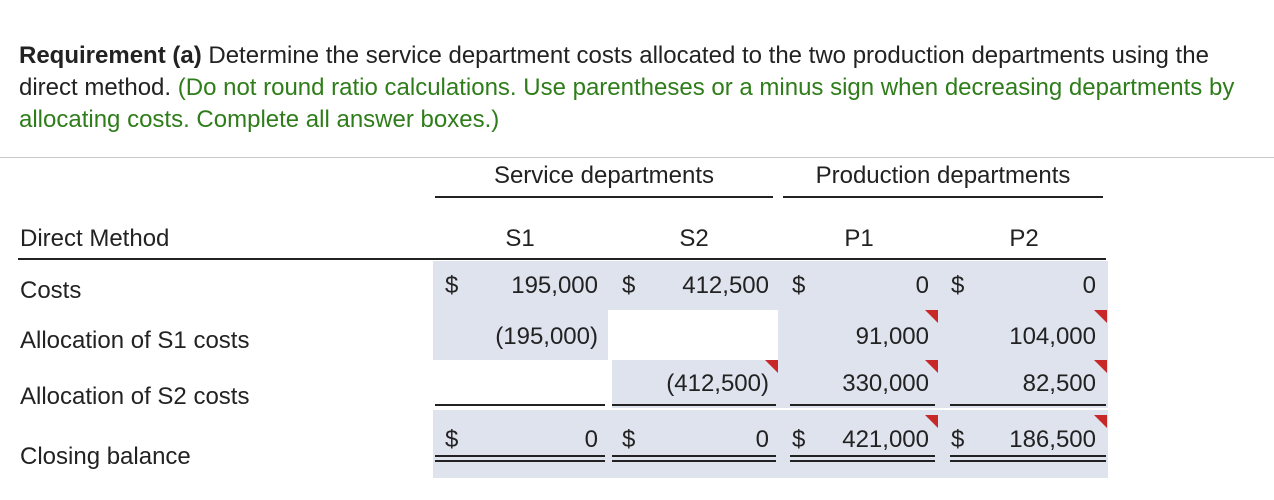 The image size is (1274, 500). Describe the element at coordinates (546, 336) in the screenshot. I see `cell-allocation-s1-s1: (195,000)` at that location.